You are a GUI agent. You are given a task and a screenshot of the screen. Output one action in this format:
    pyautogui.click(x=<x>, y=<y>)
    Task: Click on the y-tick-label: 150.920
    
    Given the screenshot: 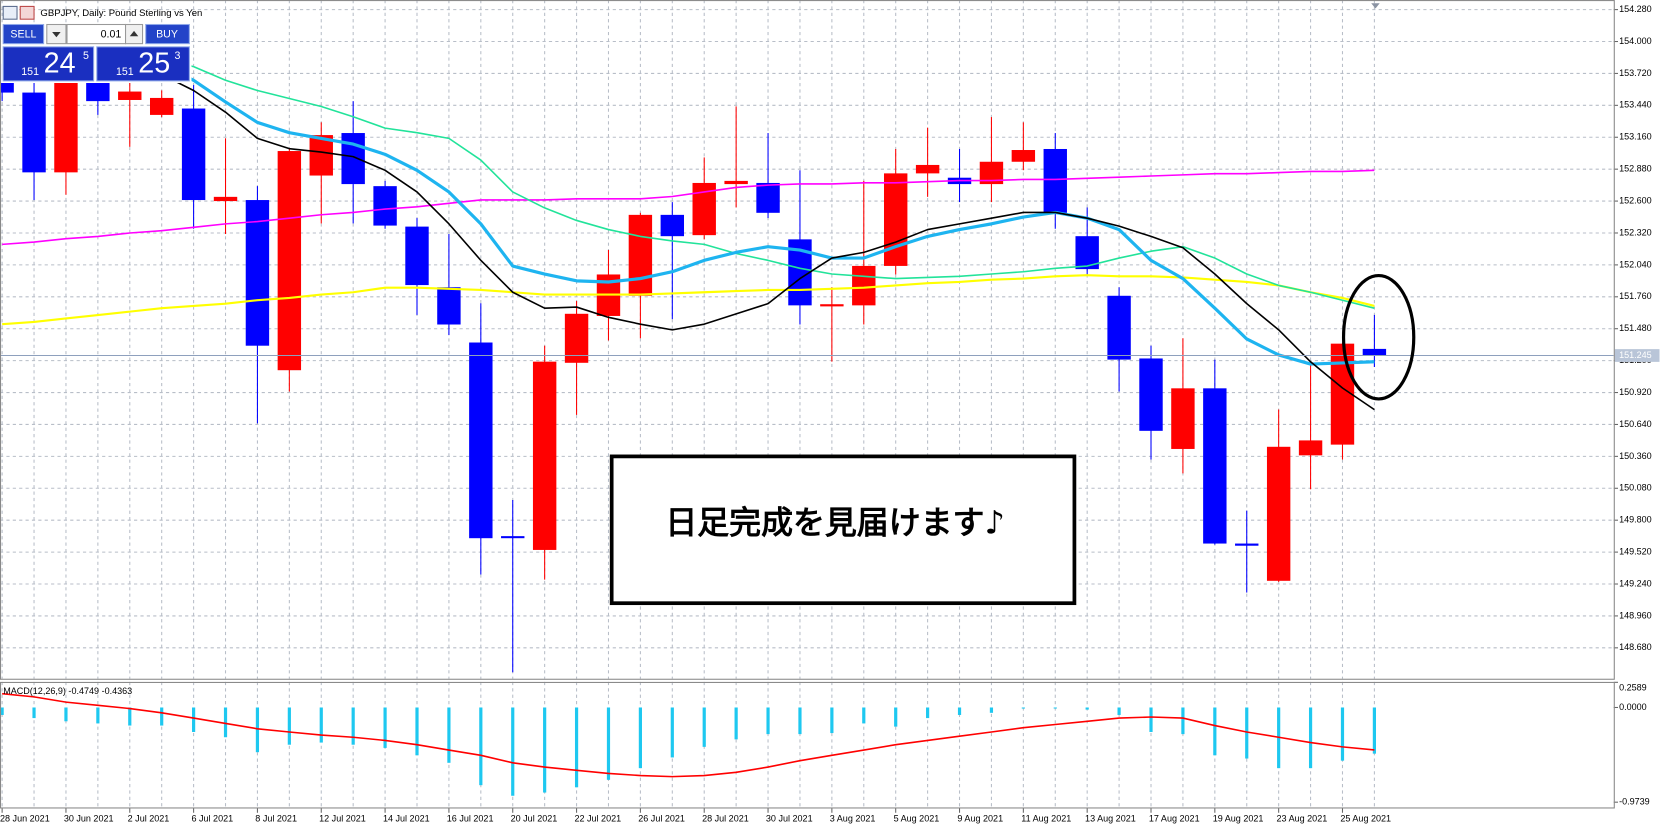 What is the action you would take?
    pyautogui.click(x=1635, y=392)
    